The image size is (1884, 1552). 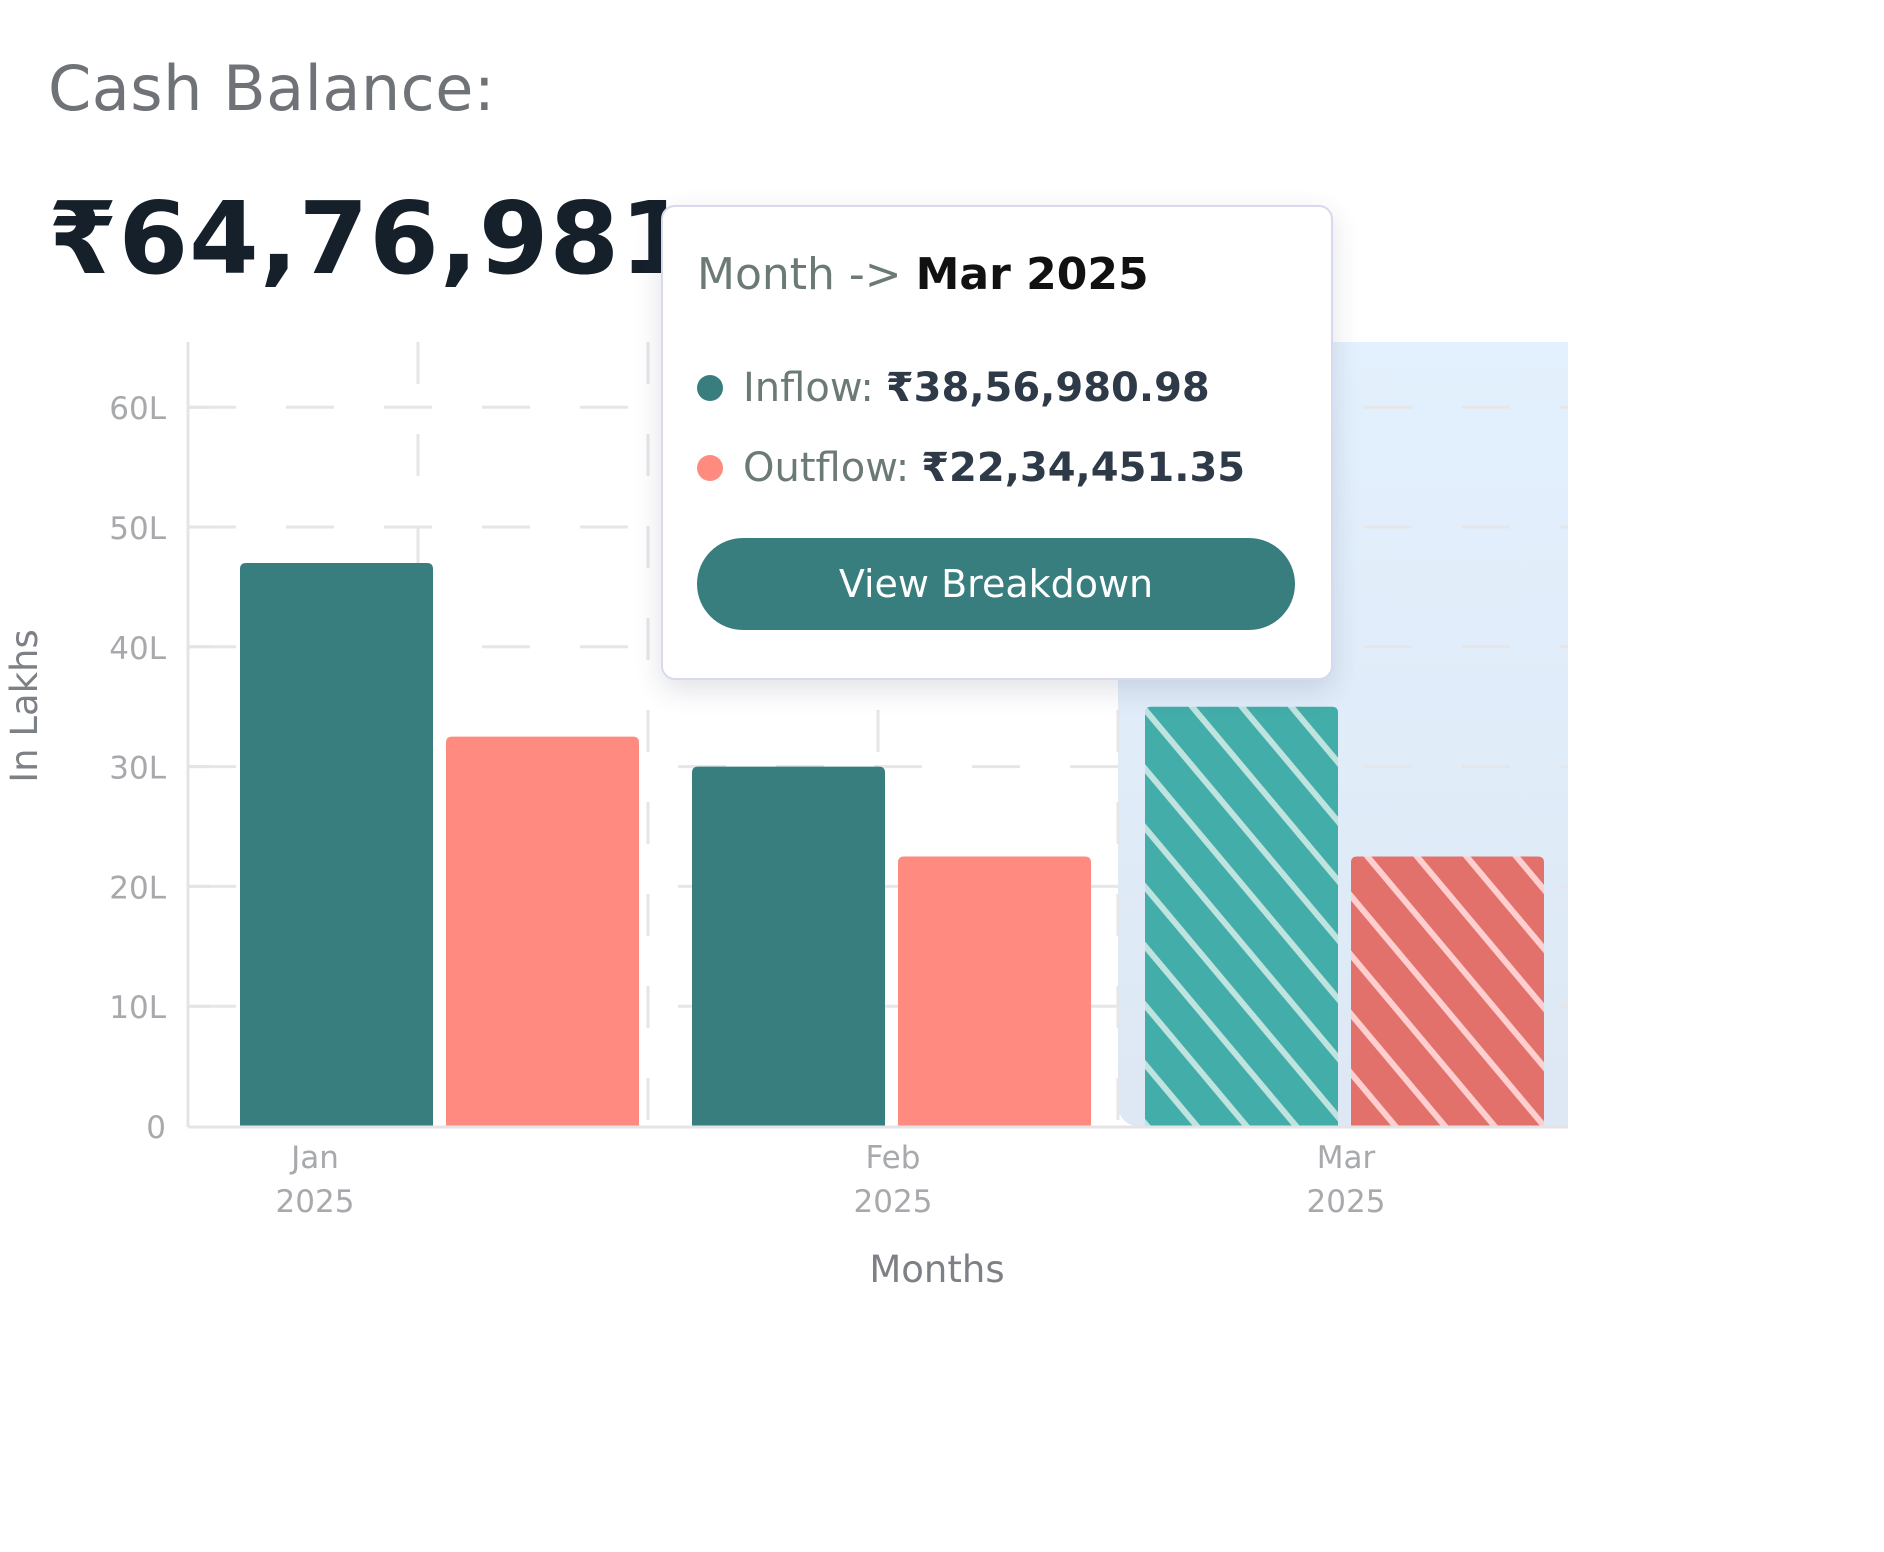 I want to click on outflow-legend-dot, so click(x=710, y=468).